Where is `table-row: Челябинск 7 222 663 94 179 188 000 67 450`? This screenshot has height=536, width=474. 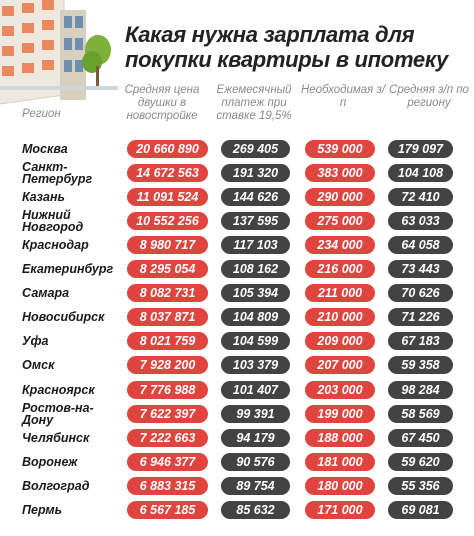
table-row: Челябинск 7 222 663 94 179 188 000 67 450 is located at coordinates (237, 438).